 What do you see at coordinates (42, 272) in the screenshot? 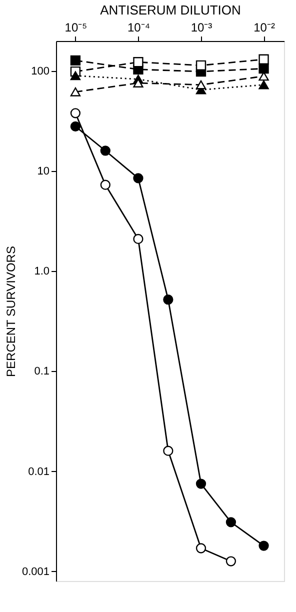
I see `y-tick-label: 1.0` at bounding box center [42, 272].